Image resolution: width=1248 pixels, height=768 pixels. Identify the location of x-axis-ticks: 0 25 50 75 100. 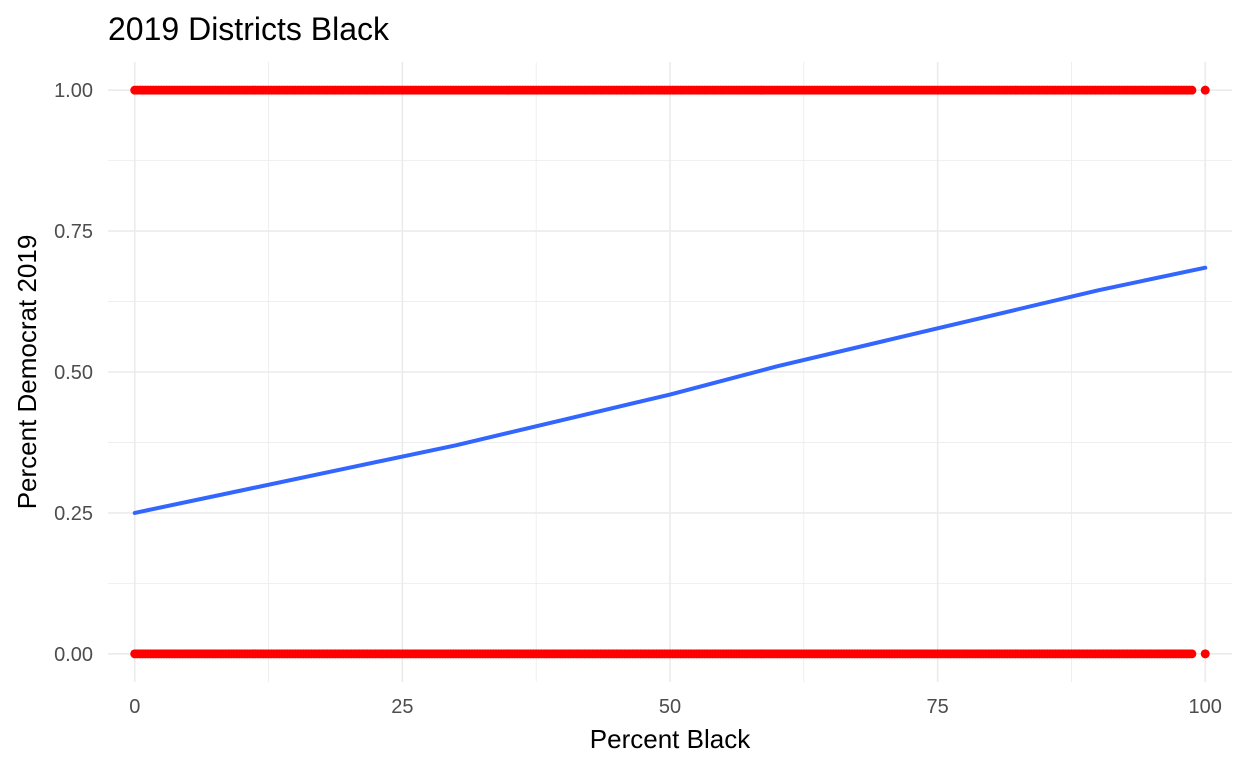
(675, 707).